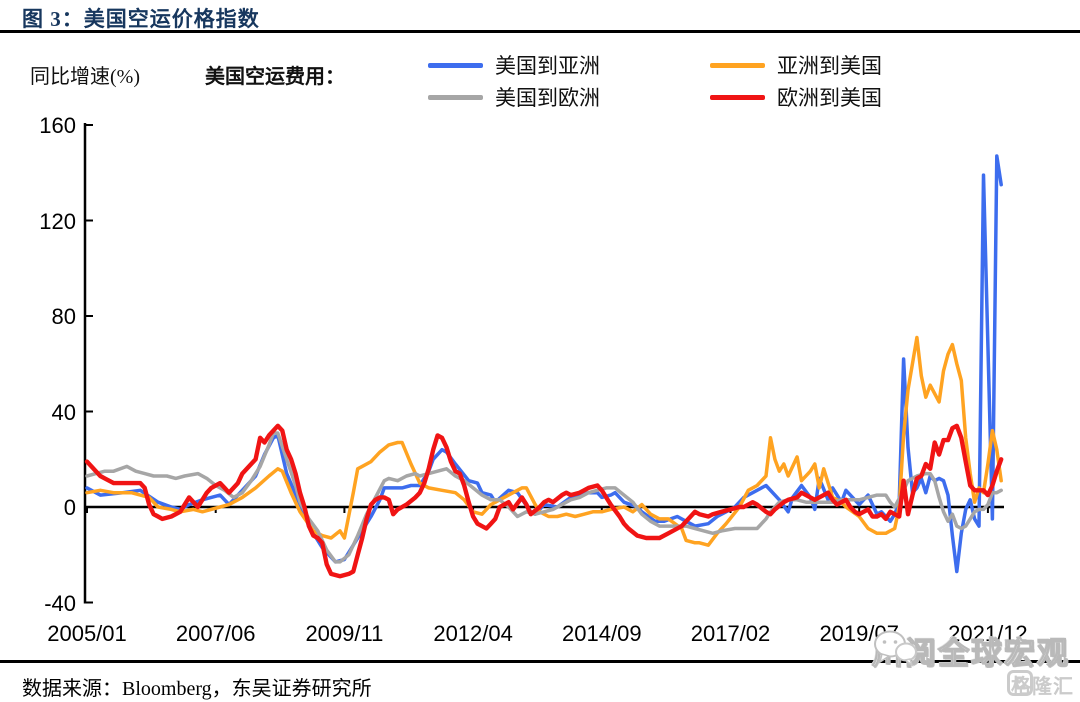 Image resolution: width=1080 pixels, height=702 pixels. Describe the element at coordinates (57, 125) in the screenshot. I see `y-tick-label: 160` at that location.